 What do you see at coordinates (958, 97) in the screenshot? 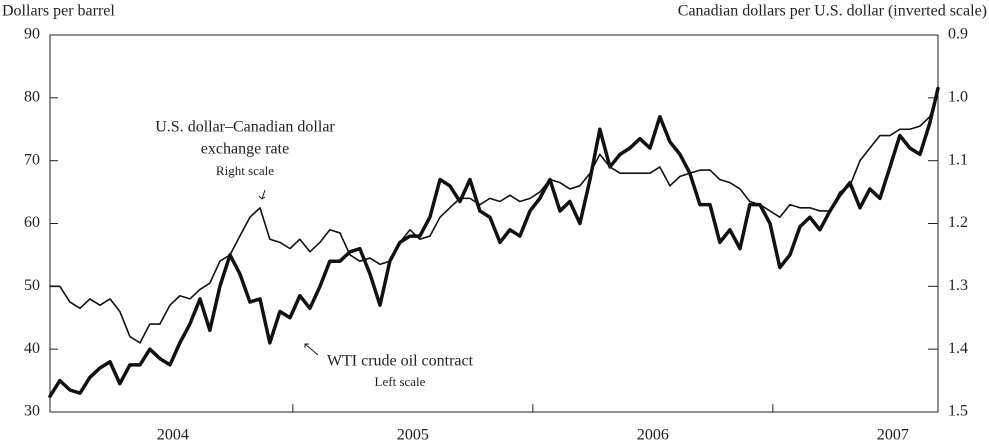
I see `y2-tick-label: 1.0` at bounding box center [958, 97].